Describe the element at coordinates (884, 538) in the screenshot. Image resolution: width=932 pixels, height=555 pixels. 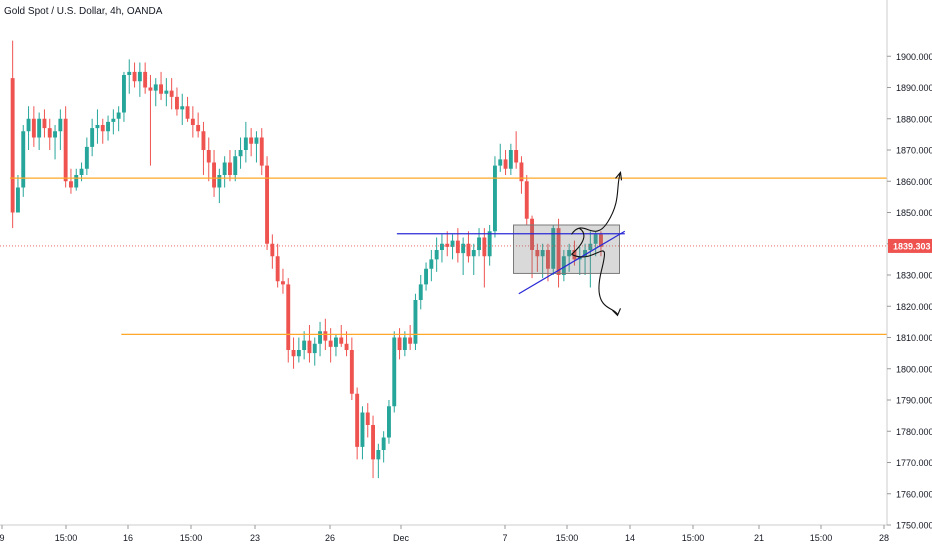
I see `x-tick-label-13: 28` at that location.